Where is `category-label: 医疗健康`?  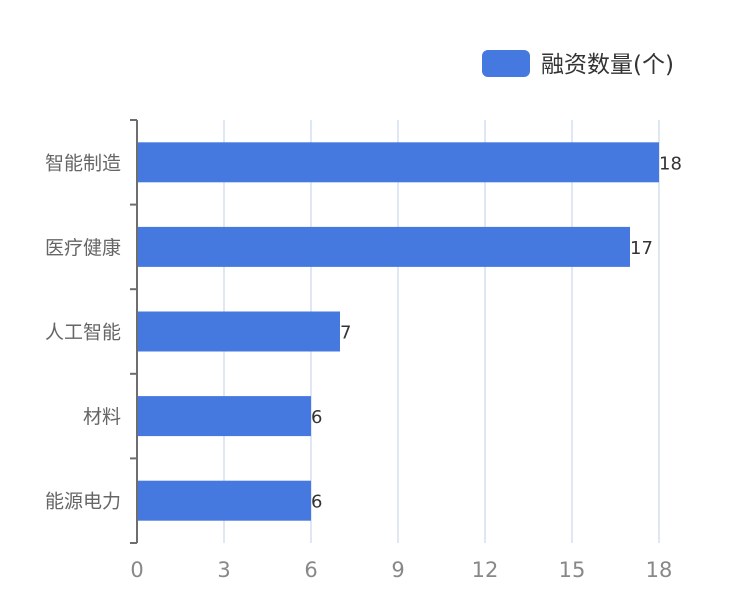 category-label: 医疗健康 is located at coordinates (83, 248).